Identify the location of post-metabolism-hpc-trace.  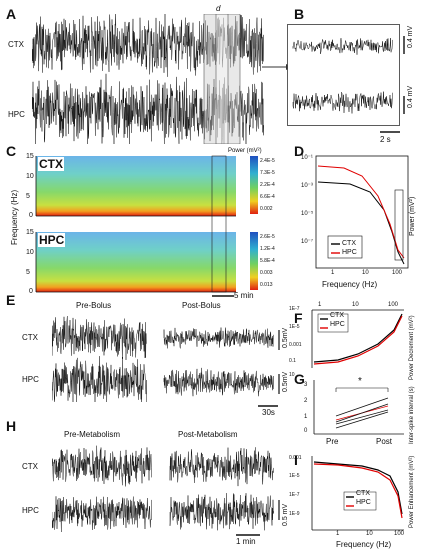
(221, 512).